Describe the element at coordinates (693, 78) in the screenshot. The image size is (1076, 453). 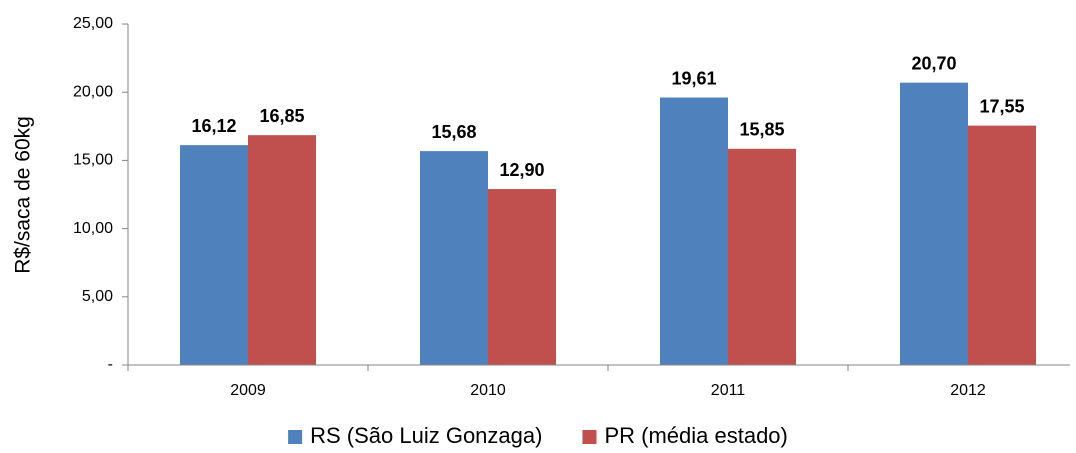
I see `data-label: 19,61` at that location.